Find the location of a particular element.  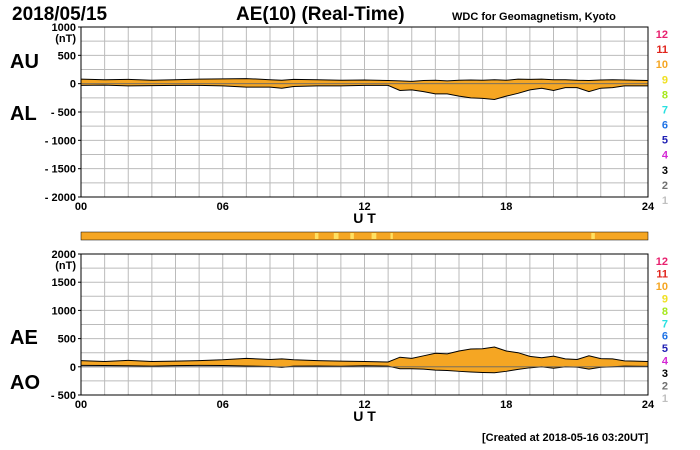

range-band is located at coordinates (364, 360).